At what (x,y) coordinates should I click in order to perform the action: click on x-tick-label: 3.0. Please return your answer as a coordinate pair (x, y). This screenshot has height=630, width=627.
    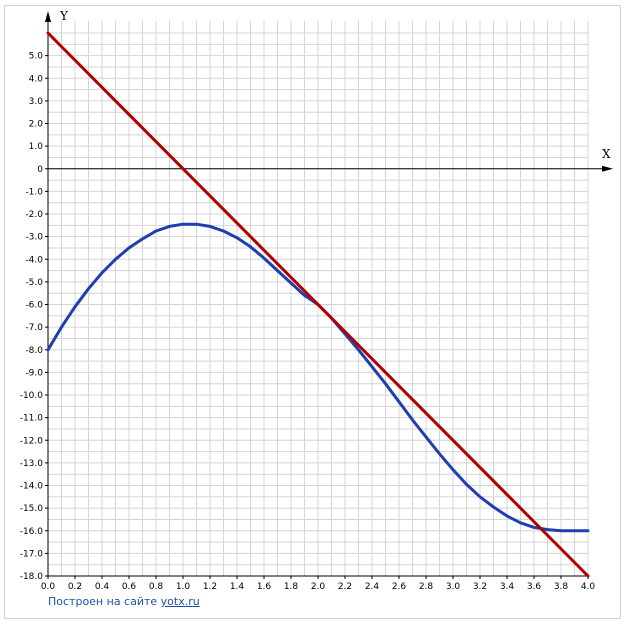
    Looking at the image, I should click on (453, 587).